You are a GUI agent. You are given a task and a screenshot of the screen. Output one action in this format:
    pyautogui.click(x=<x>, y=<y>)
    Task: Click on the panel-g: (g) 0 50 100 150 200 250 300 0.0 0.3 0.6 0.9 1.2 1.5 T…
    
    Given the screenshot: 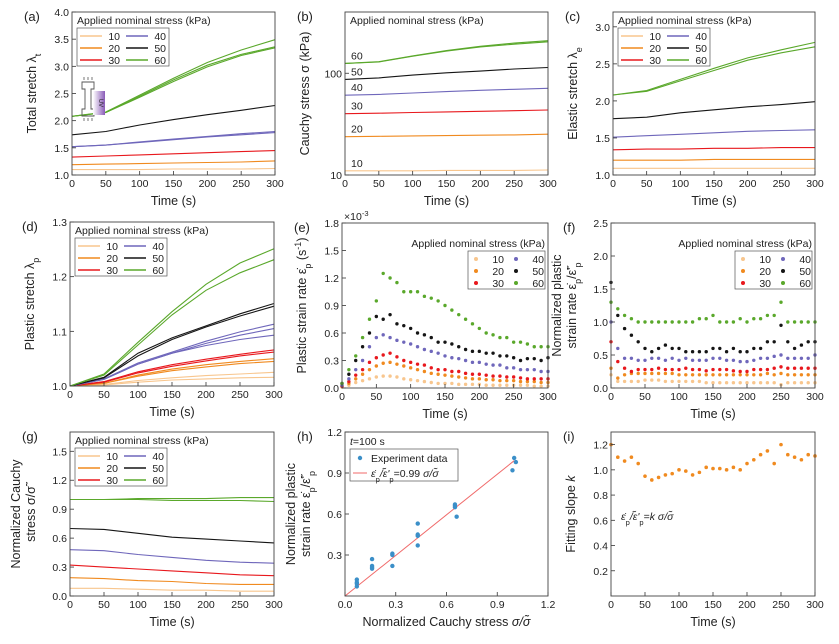 What is the action you would take?
    pyautogui.click(x=146, y=529)
    